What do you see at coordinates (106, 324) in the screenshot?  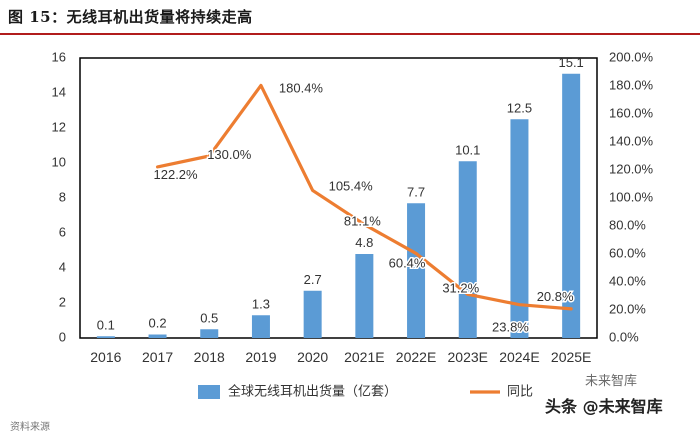 I see `bar-data-label: 0.1` at bounding box center [106, 324].